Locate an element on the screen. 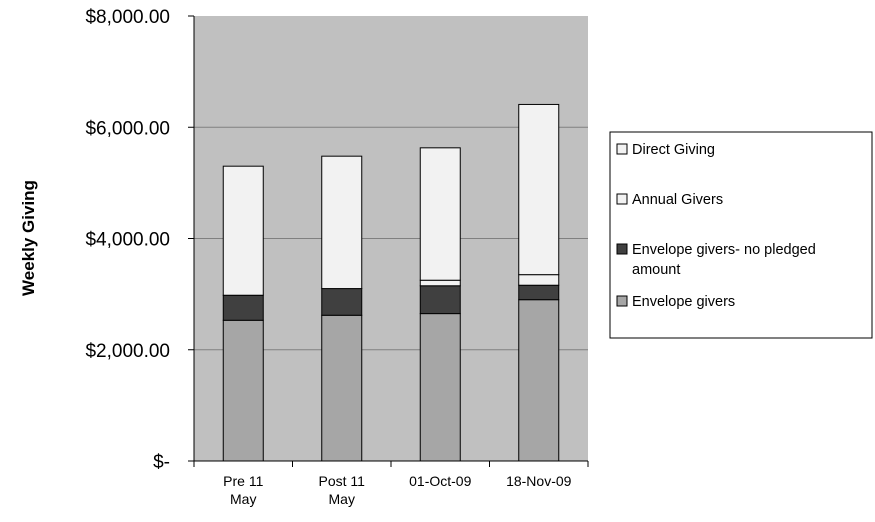 This screenshot has width=875, height=522. y-tick-label: $6,000.00 is located at coordinates (127, 128).